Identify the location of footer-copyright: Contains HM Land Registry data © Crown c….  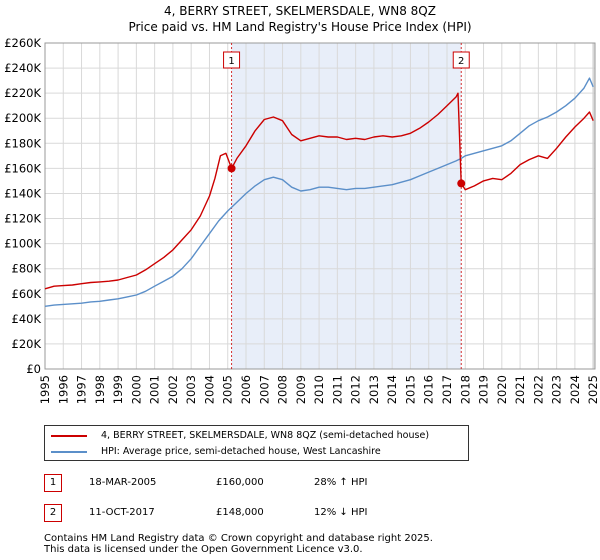
(238, 538).